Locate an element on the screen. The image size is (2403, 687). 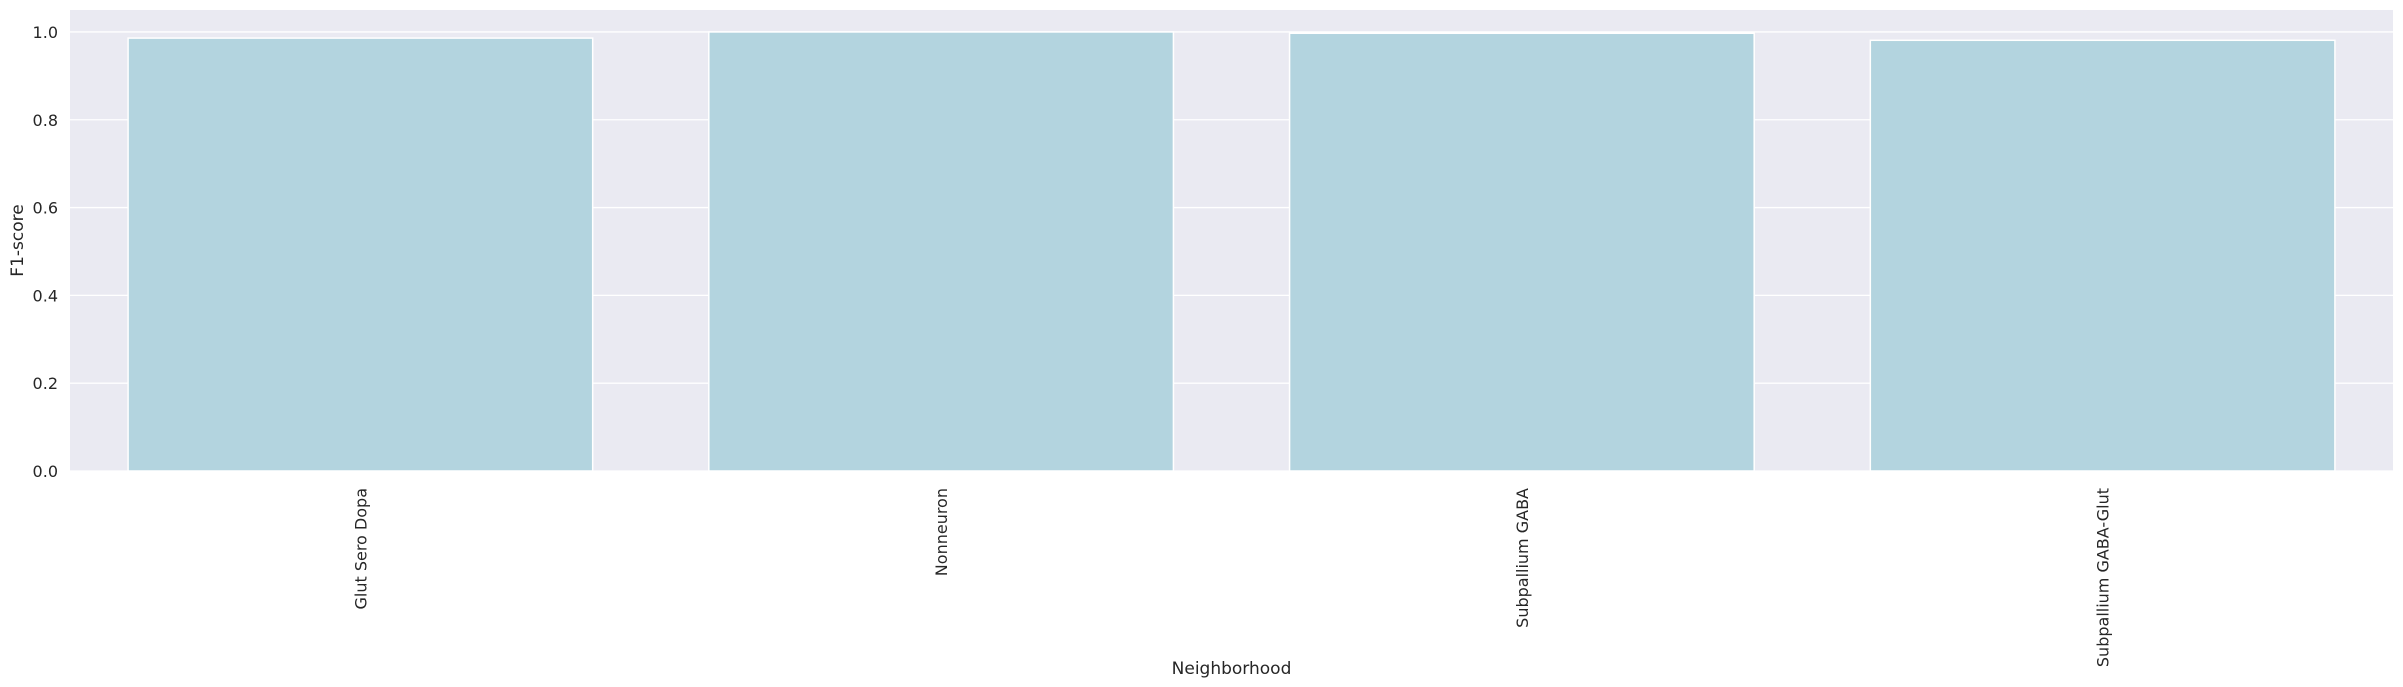
y-tick-label: 0.2 is located at coordinates (45, 383).